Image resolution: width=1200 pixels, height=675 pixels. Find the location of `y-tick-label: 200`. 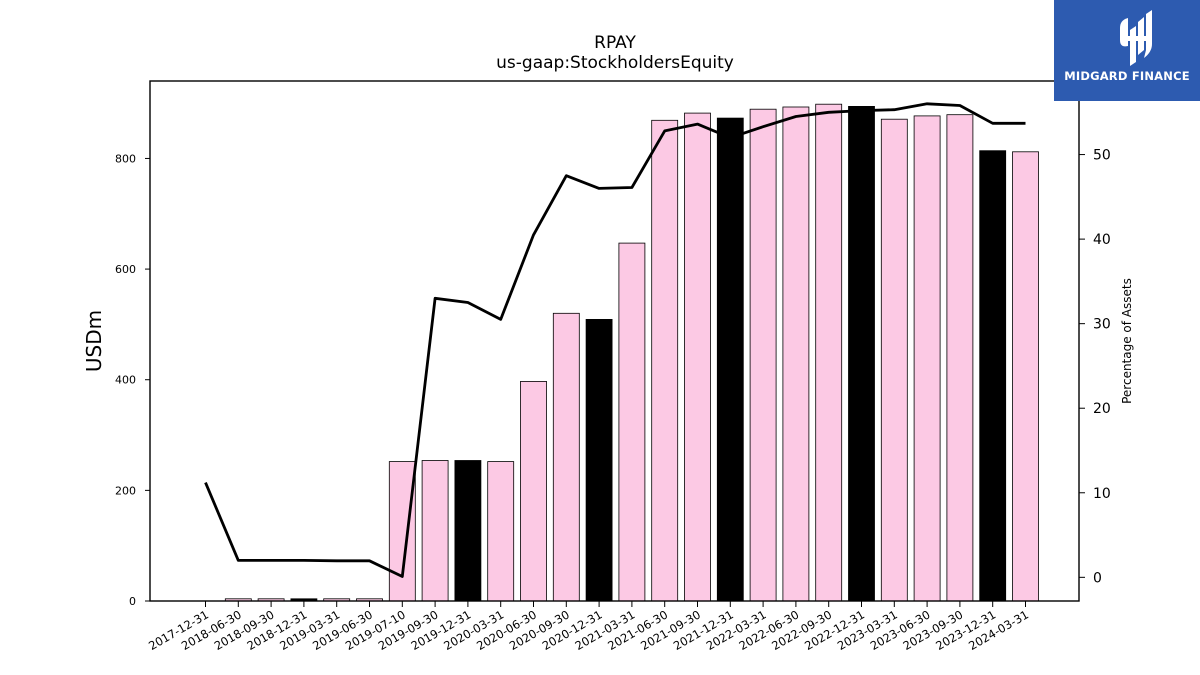

y-tick-label: 200 is located at coordinates (125, 490).